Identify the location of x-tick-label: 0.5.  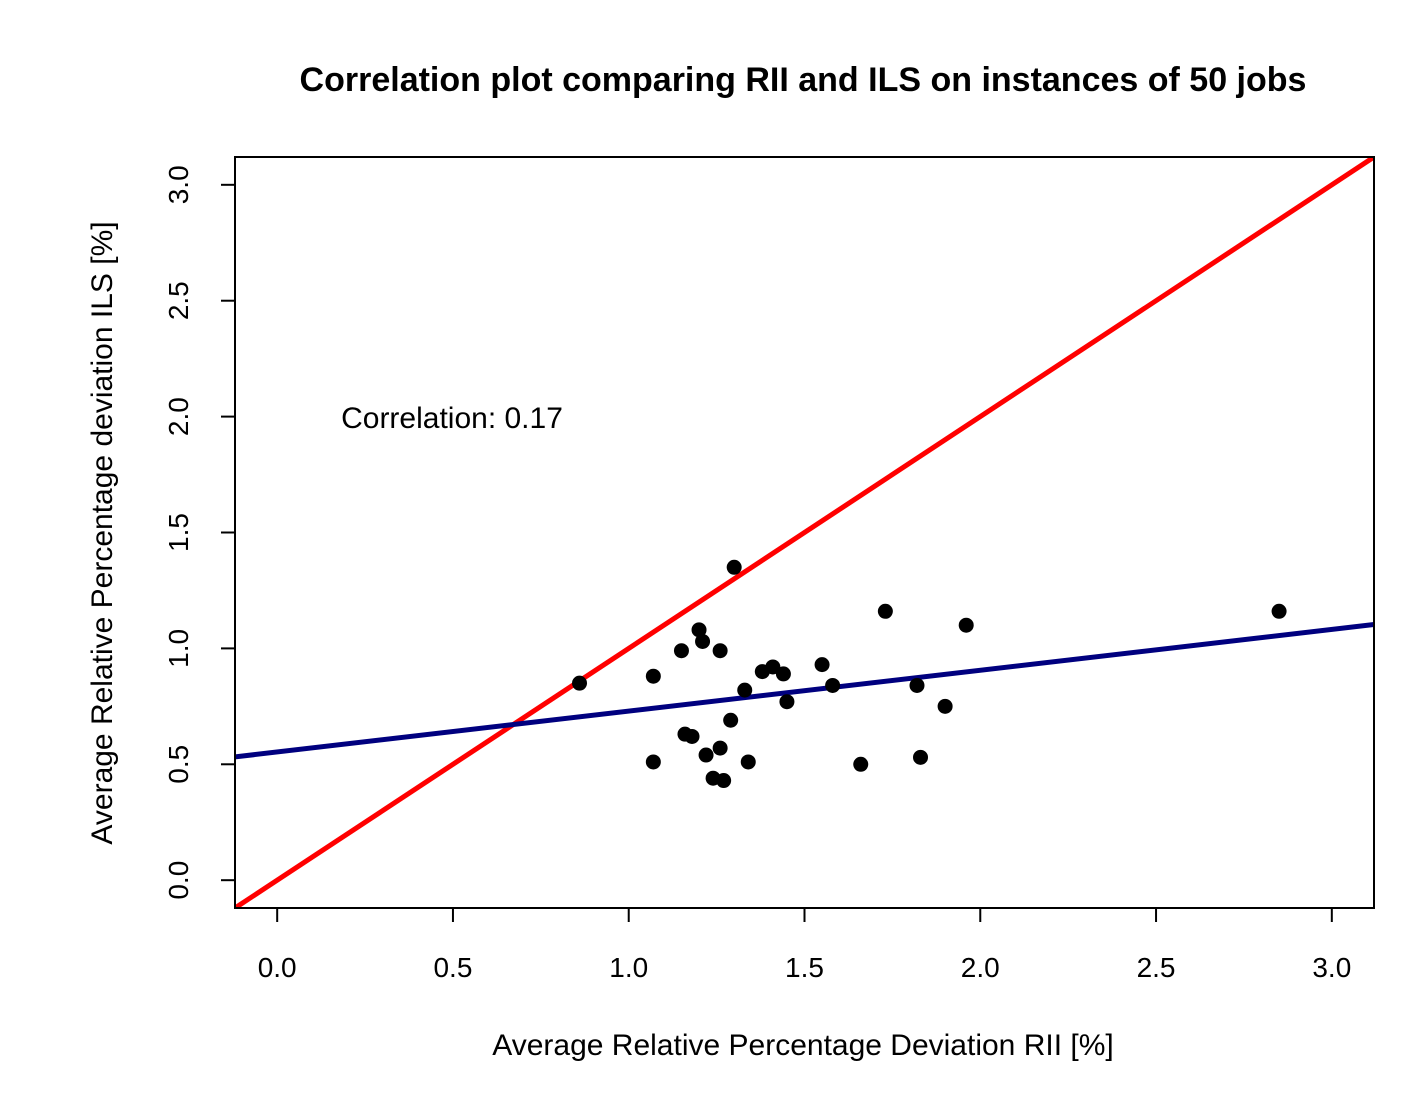
(452, 967).